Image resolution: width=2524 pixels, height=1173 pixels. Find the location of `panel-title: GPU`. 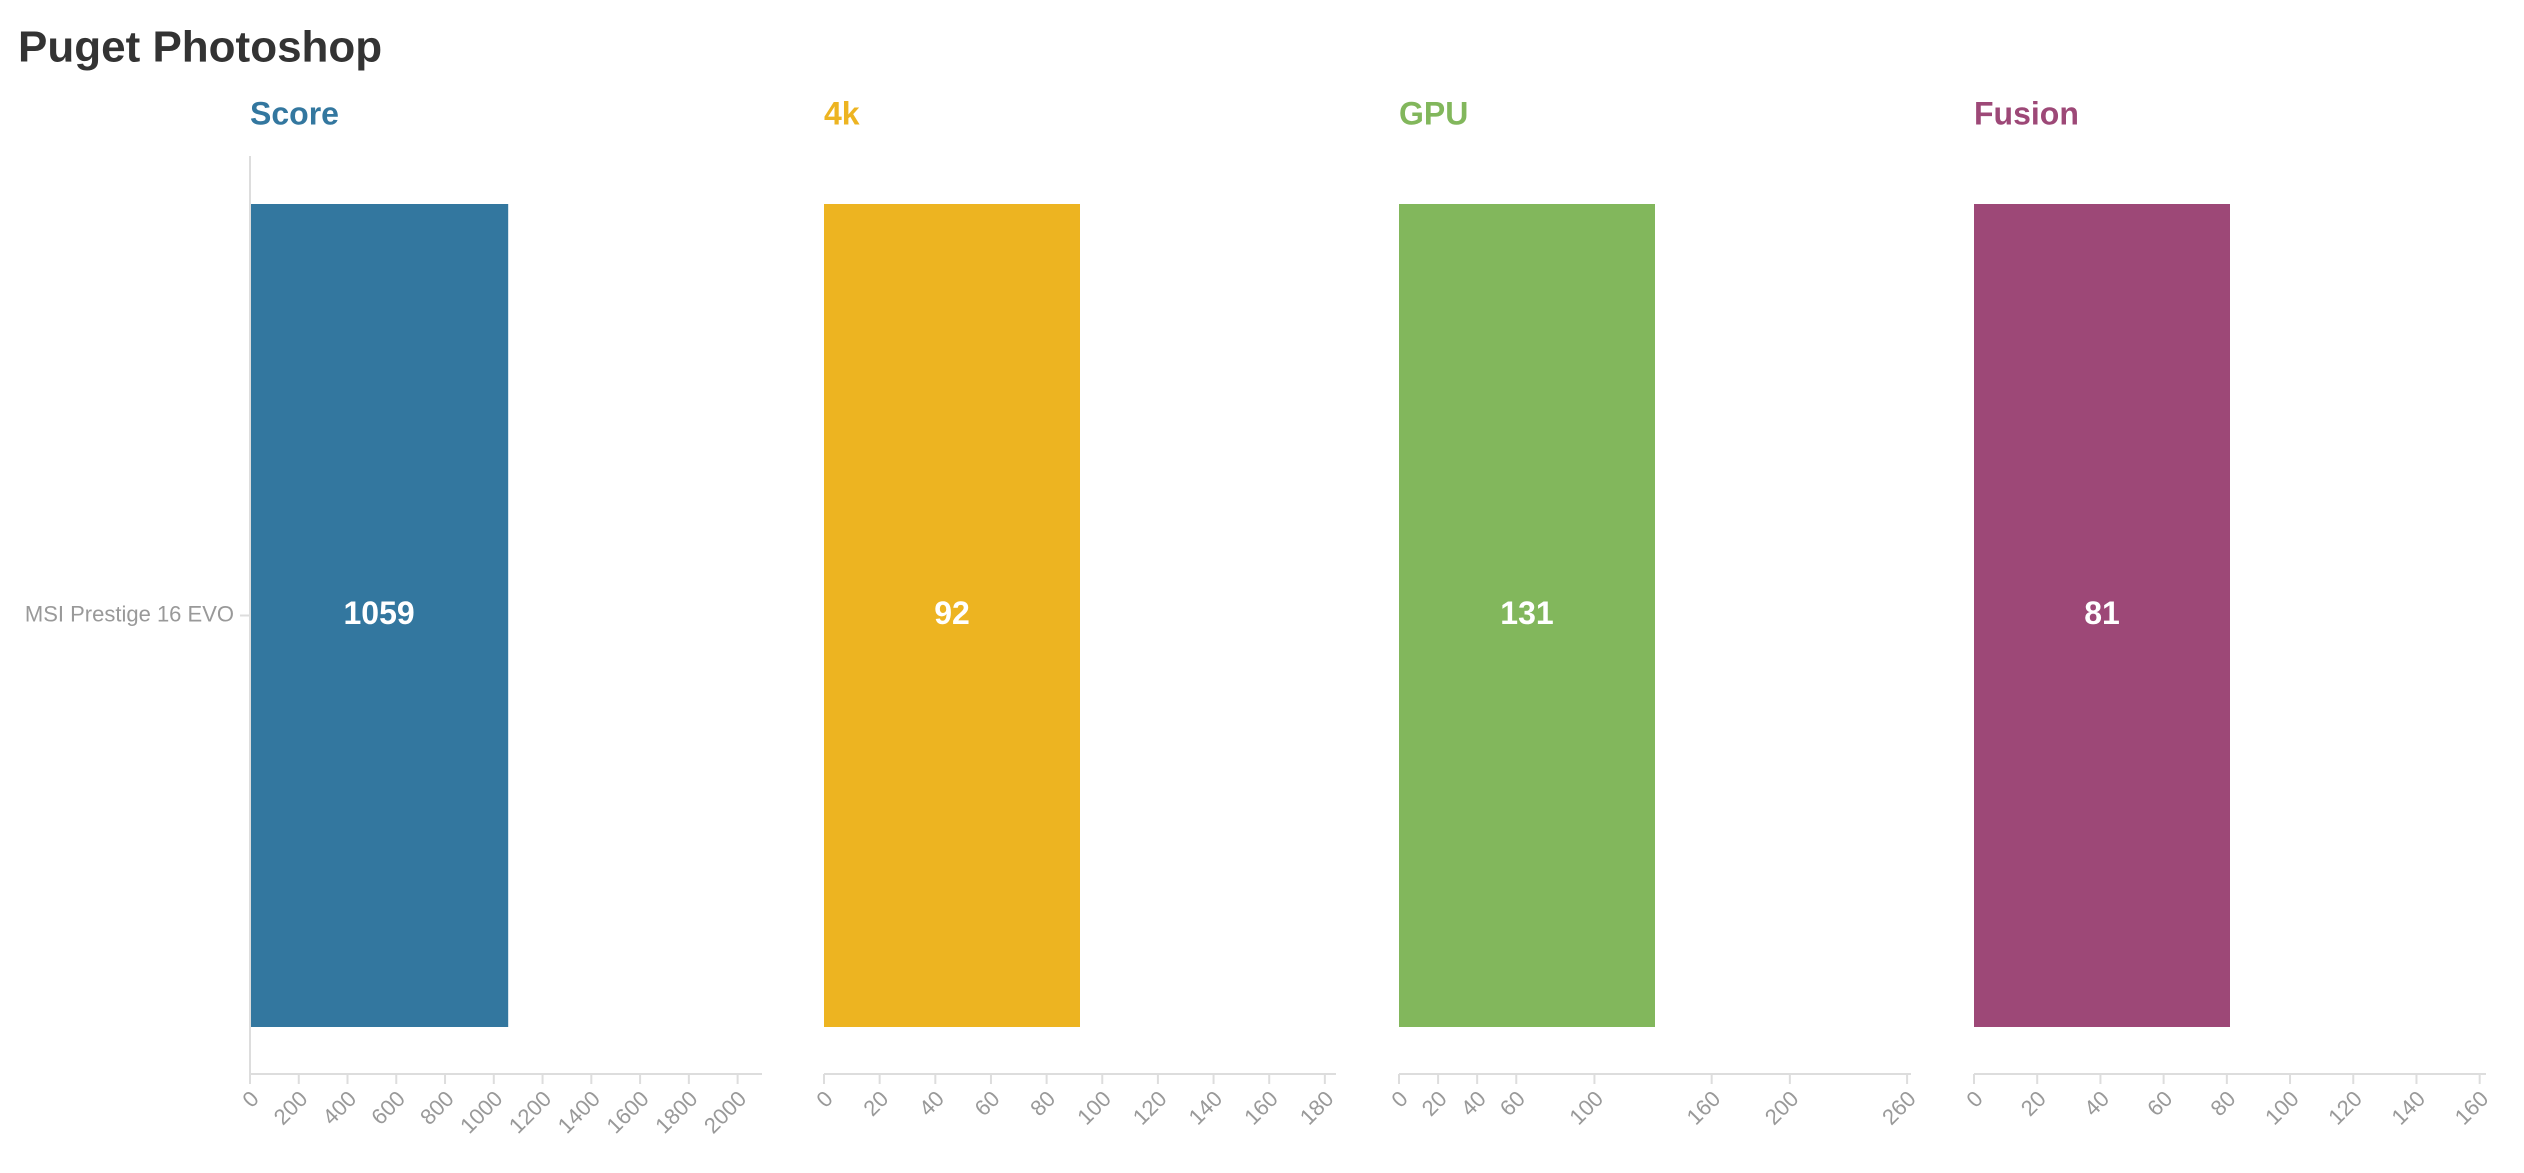

panel-title: GPU is located at coordinates (1433, 113).